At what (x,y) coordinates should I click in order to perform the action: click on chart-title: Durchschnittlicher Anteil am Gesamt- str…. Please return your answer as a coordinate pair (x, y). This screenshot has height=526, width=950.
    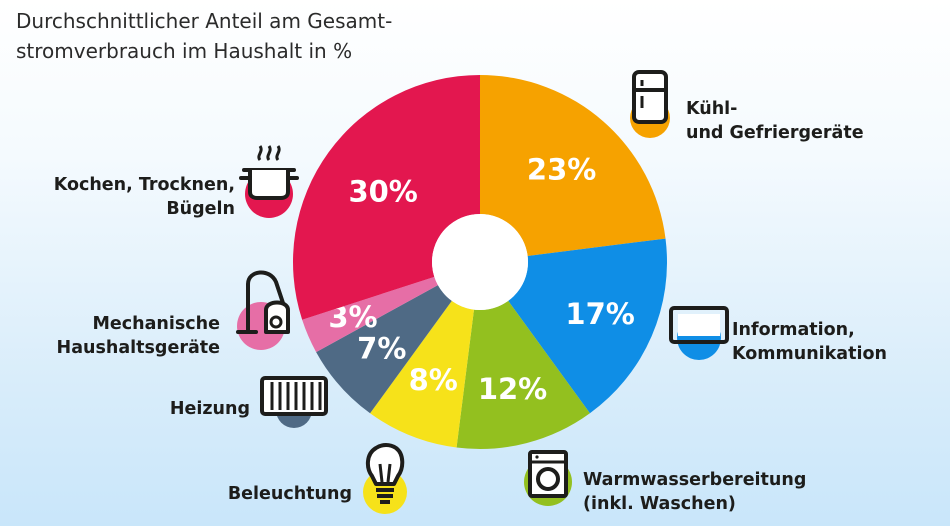
    Looking at the image, I should click on (226, 36).